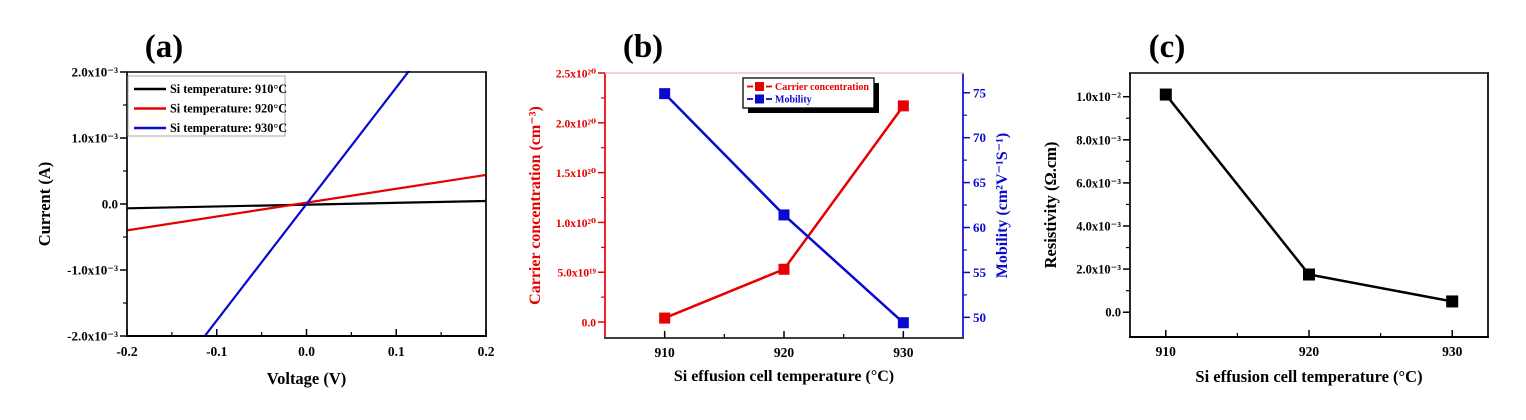  What do you see at coordinates (92, 336) in the screenshot?
I see `a-ytick-label: -2.0x10⁻³` at bounding box center [92, 336].